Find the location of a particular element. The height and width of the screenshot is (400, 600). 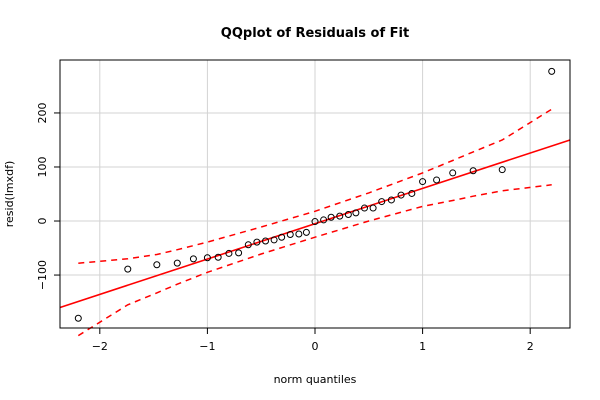

x-tick-label-3: 1 is located at coordinates (422, 346).